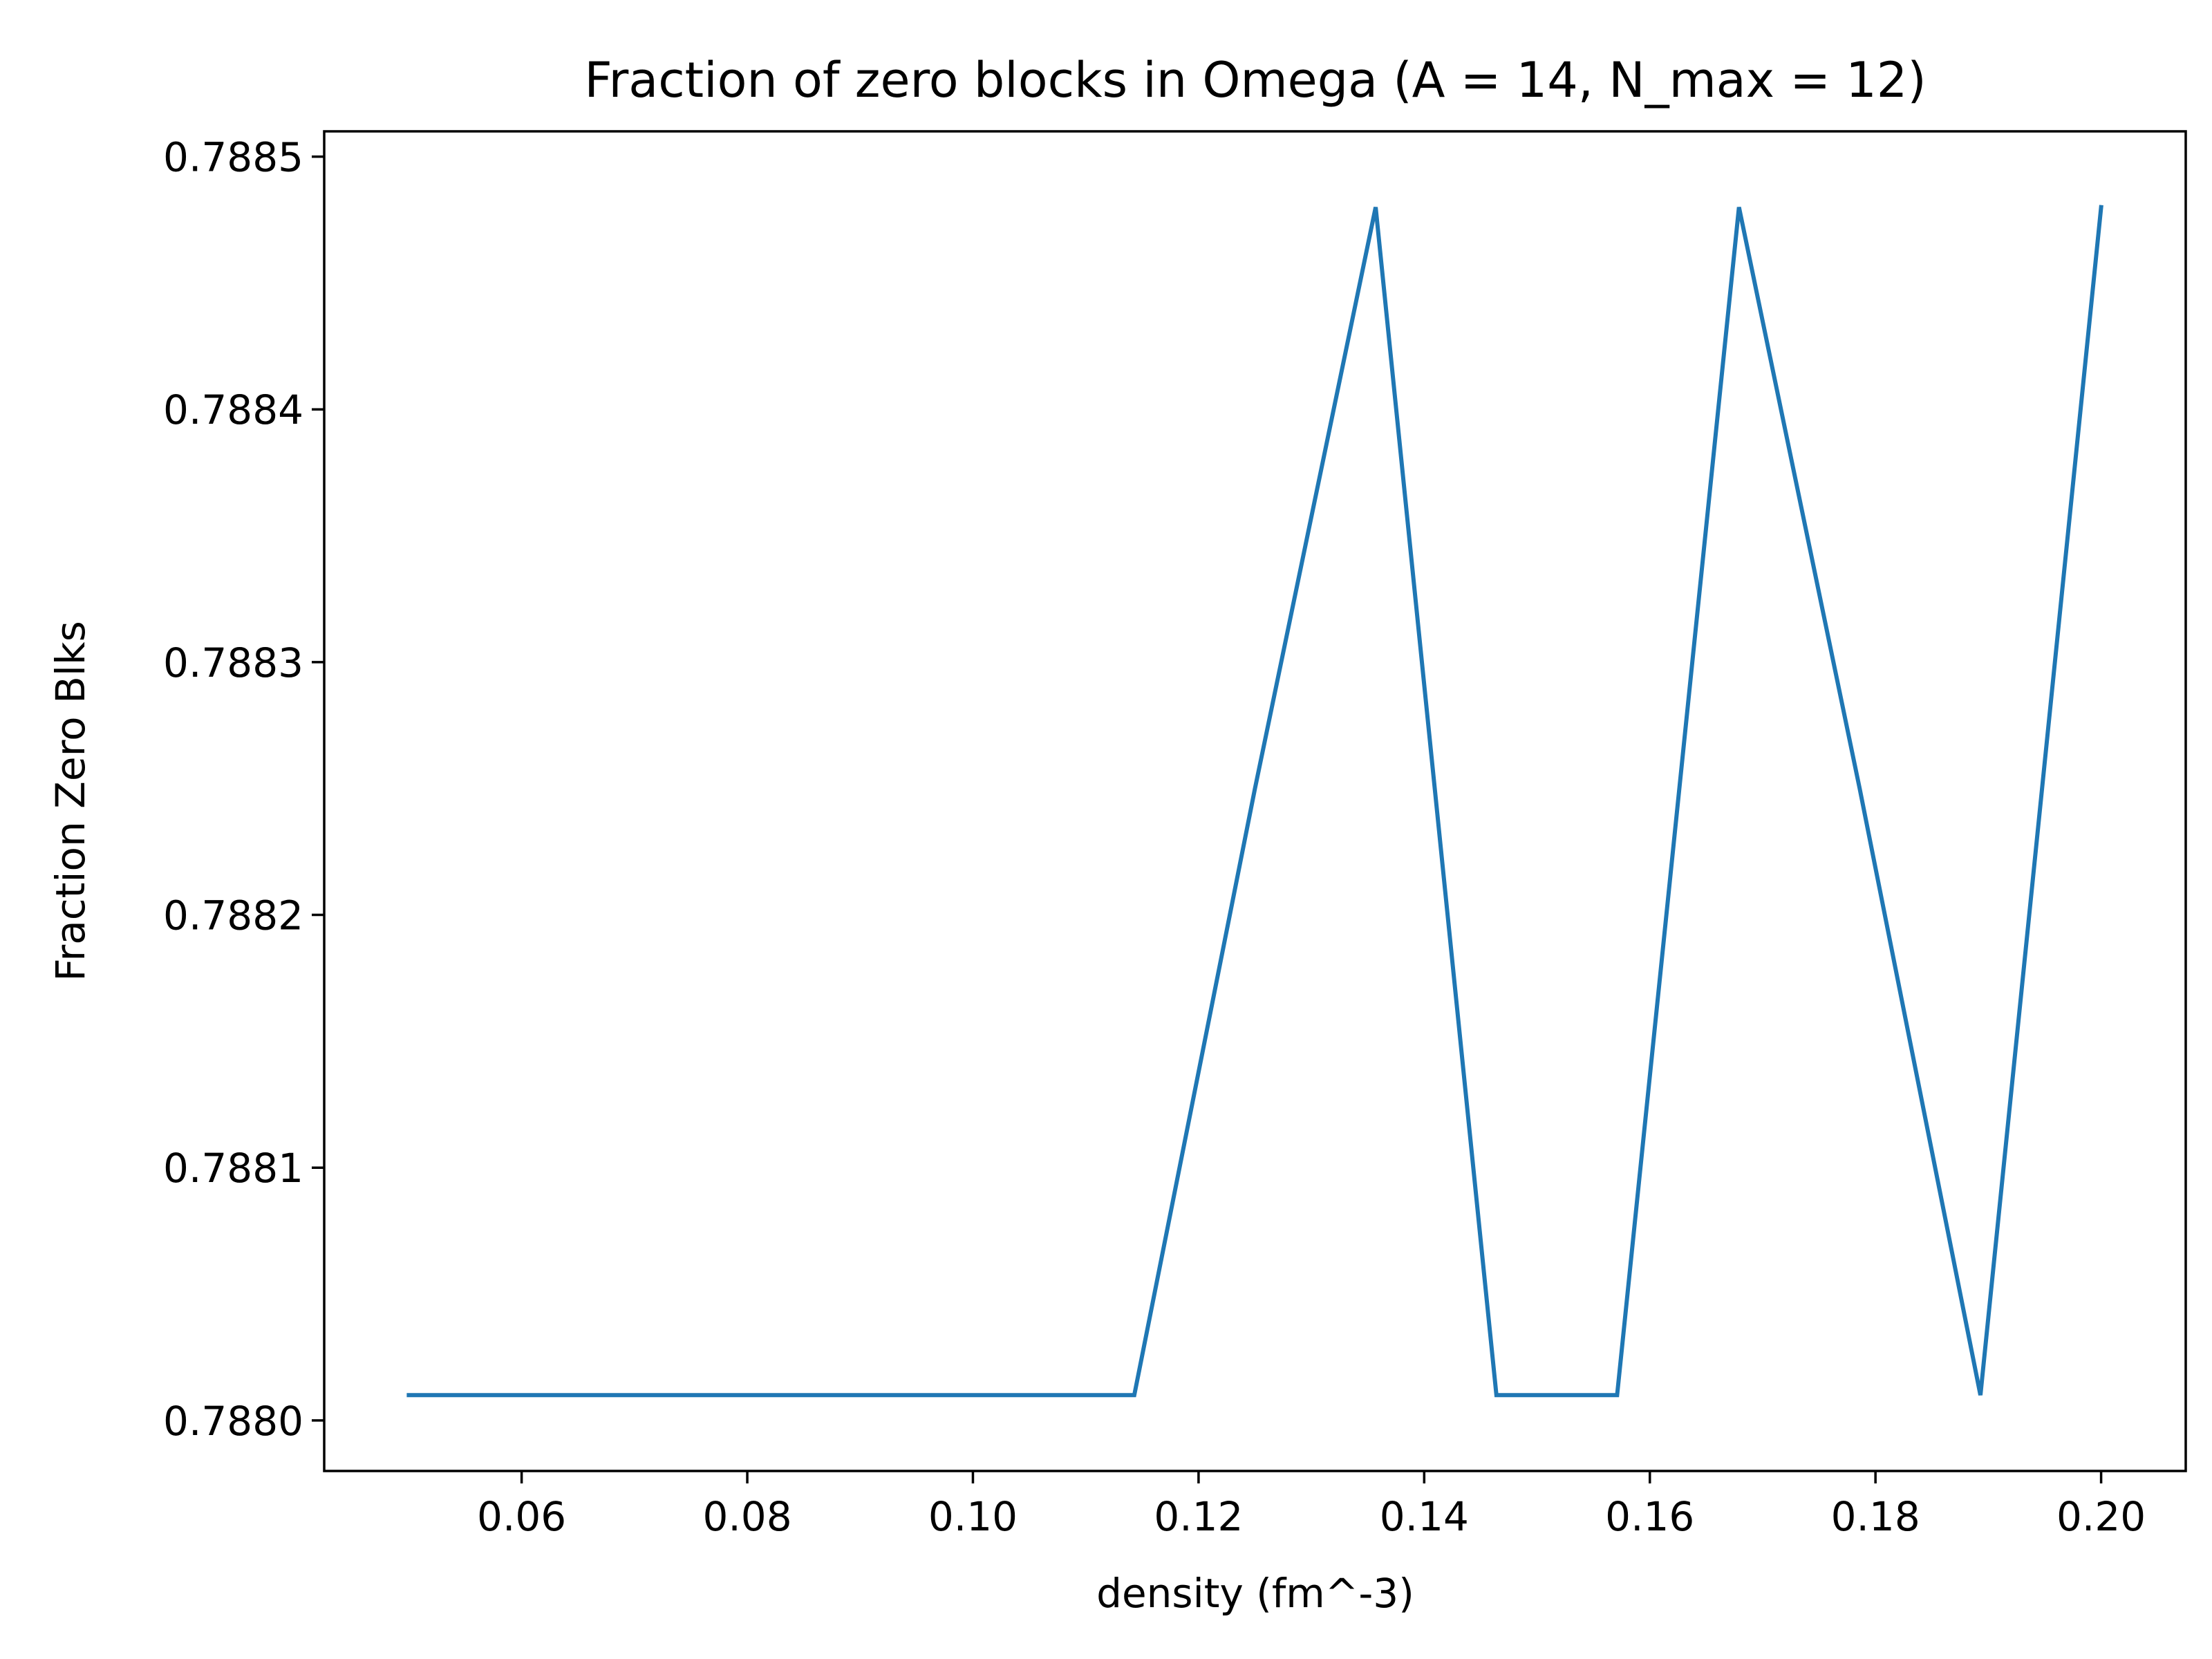 This screenshot has height=1659, width=2212. Describe the element at coordinates (70, 801) in the screenshot. I see `y-axis-title: Fraction Zero Blks` at that location.